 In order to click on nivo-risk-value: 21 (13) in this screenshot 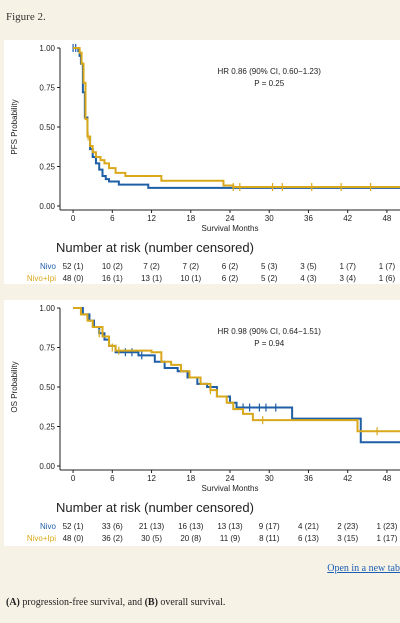, I will do `click(152, 526)`.